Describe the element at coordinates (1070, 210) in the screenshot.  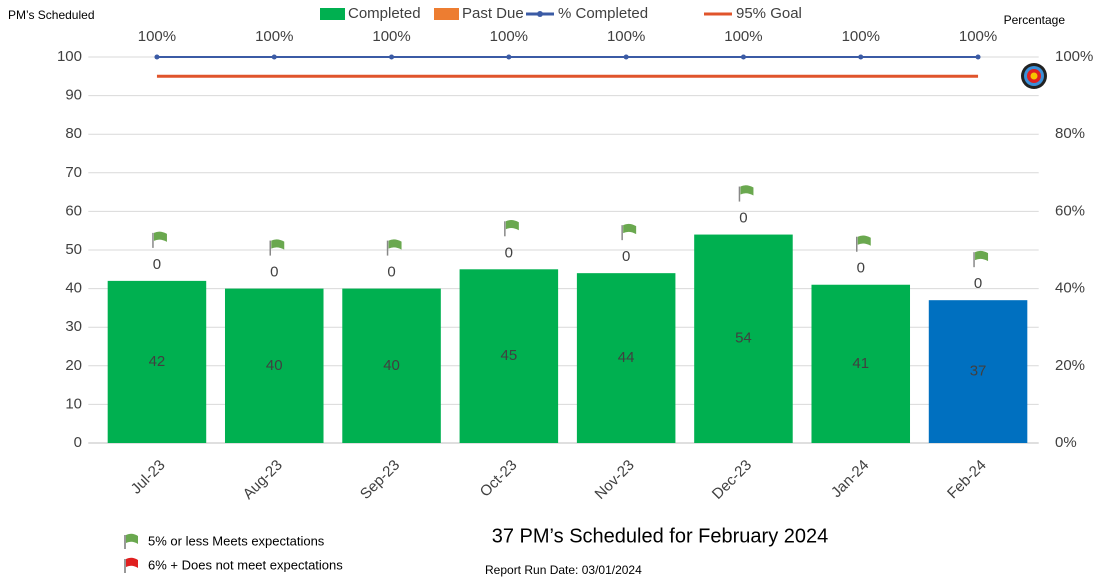
I see `y2-tick-label: 60%` at that location.